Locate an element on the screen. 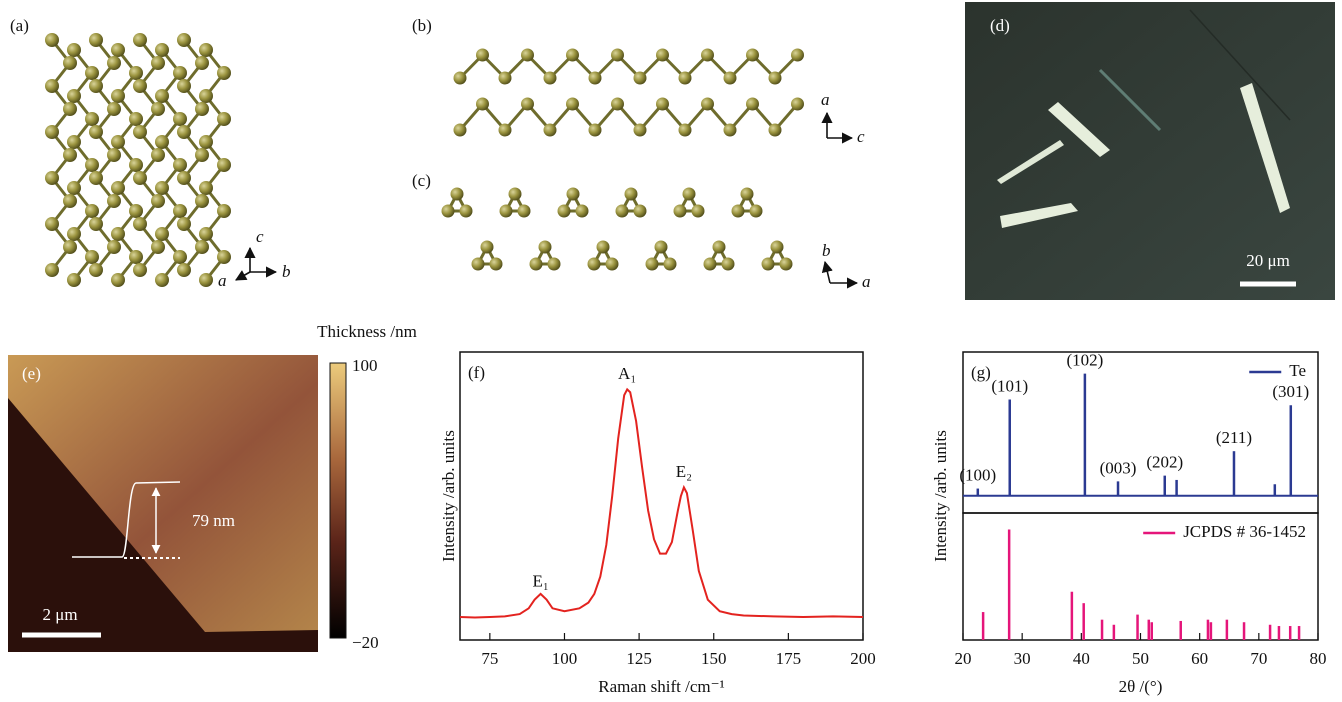 The width and height of the screenshot is (1342, 702). axis-letter: a is located at coordinates (825, 99).